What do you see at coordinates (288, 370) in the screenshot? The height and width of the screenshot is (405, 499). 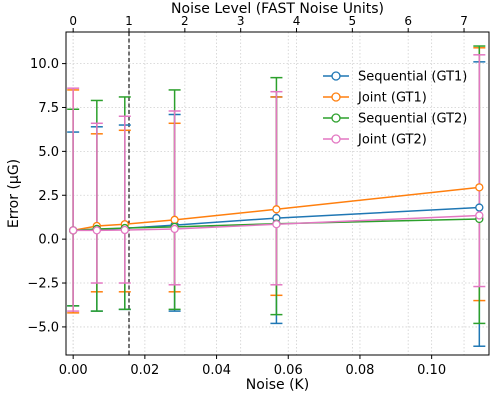 I see `x-tick-label: 0.06` at bounding box center [288, 370].